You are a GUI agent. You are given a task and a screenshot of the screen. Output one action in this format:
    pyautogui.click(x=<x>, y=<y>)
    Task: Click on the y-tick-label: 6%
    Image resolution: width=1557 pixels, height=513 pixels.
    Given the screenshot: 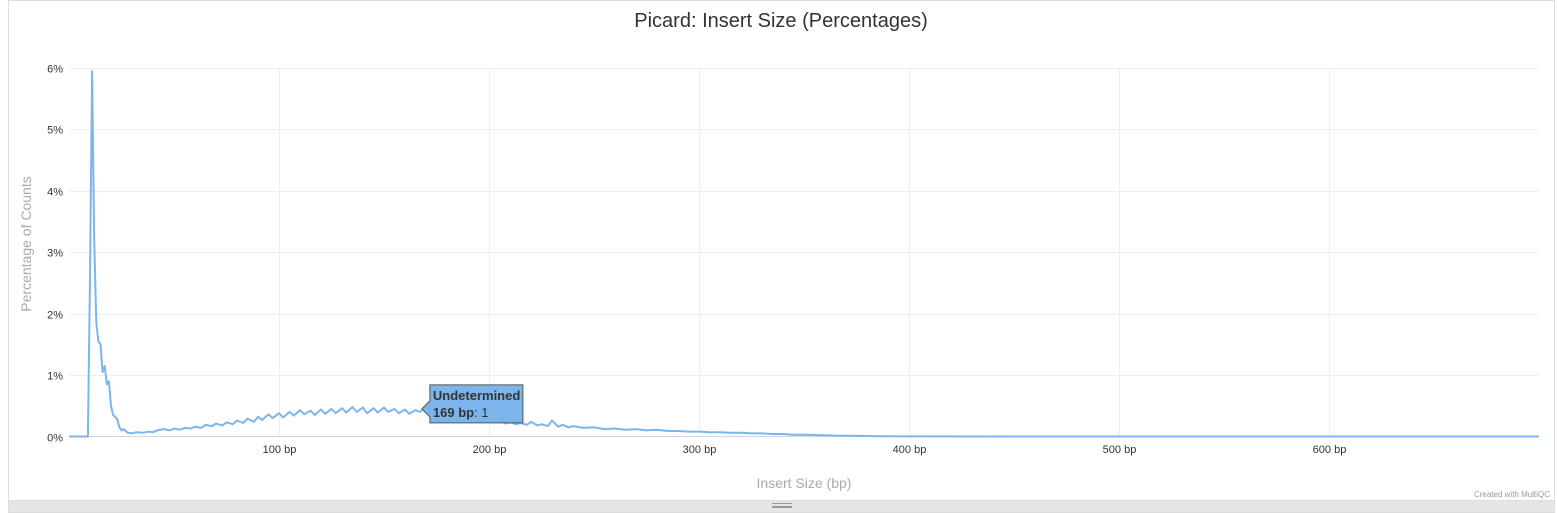 What is the action you would take?
    pyautogui.click(x=55, y=70)
    